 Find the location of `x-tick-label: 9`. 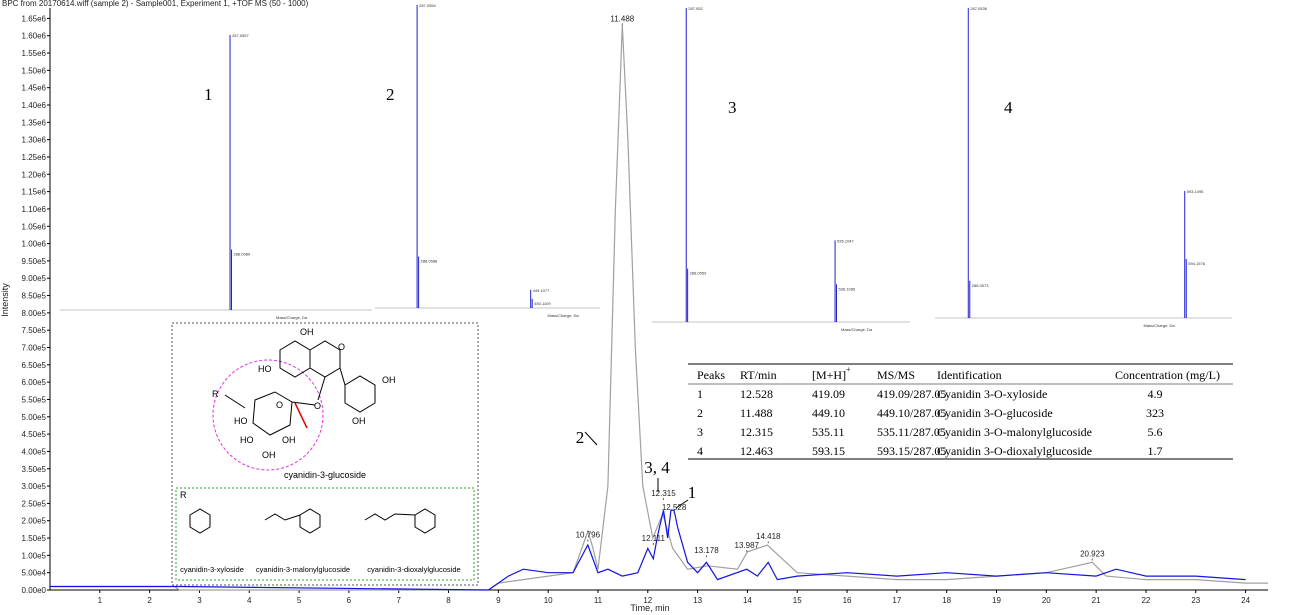

x-tick-label: 9 is located at coordinates (498, 600).